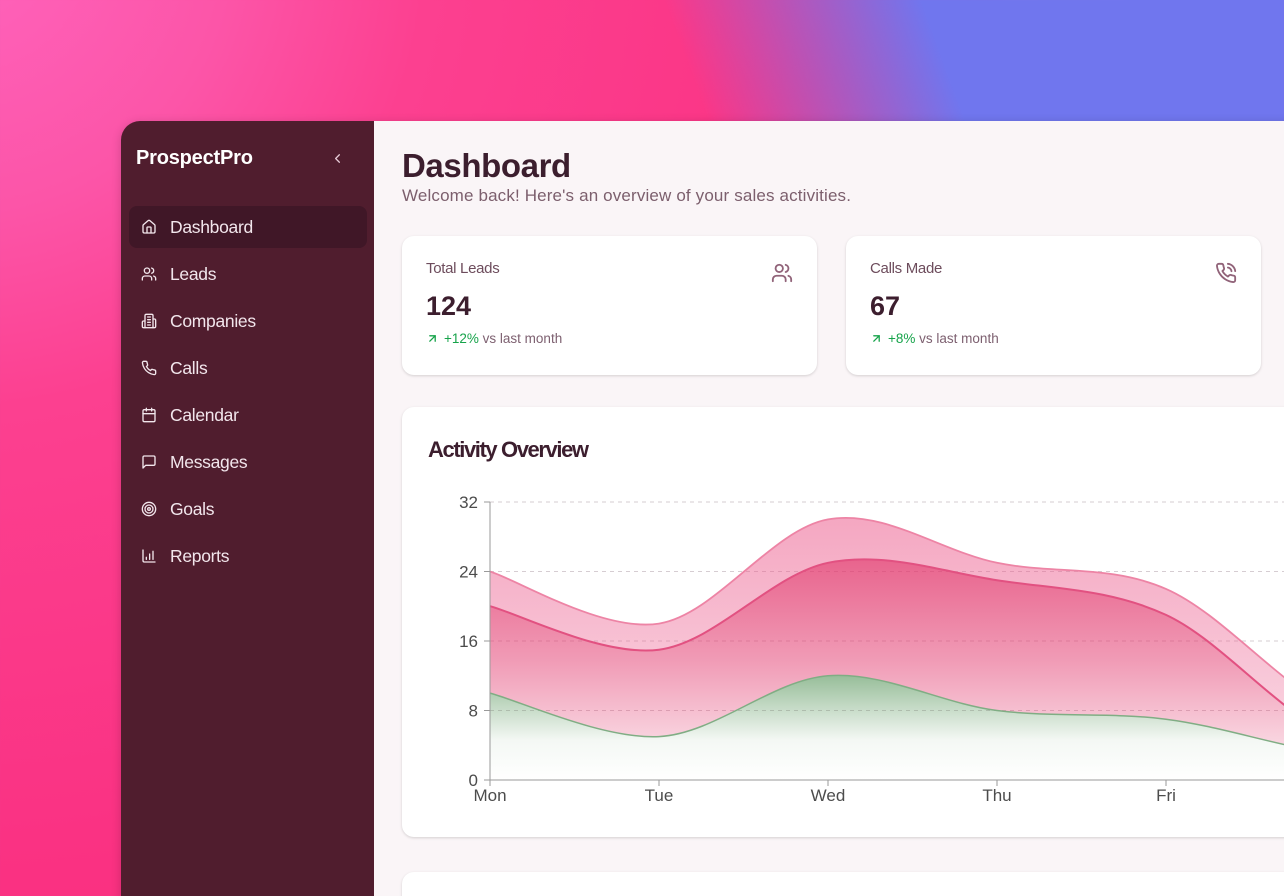 The width and height of the screenshot is (1284, 896). I want to click on svg-text: Thu, so click(996, 795).